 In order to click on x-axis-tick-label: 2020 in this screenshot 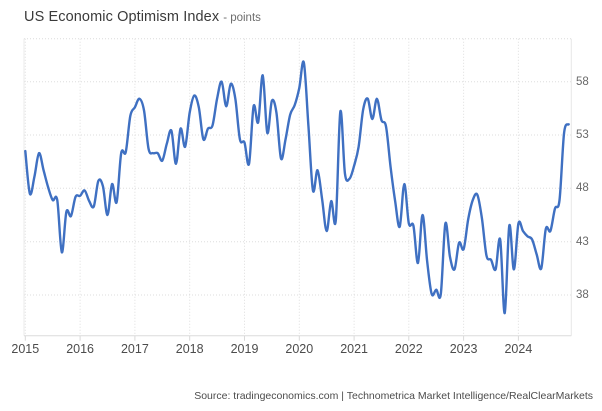, I will do `click(299, 349)`.